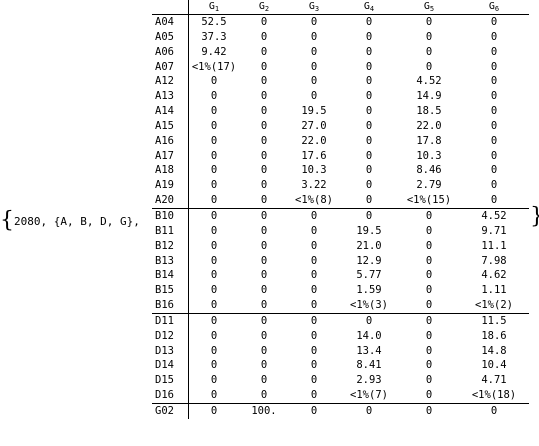 The image size is (539, 446). What do you see at coordinates (369, 380) in the screenshot?
I see `table-cell: 2.93` at bounding box center [369, 380].